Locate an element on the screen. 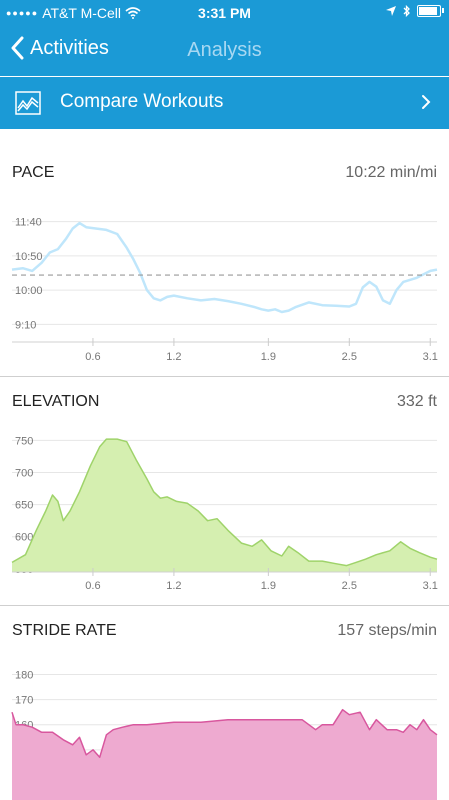 The width and height of the screenshot is (449, 800). stride-series-line is located at coordinates (224, 733).